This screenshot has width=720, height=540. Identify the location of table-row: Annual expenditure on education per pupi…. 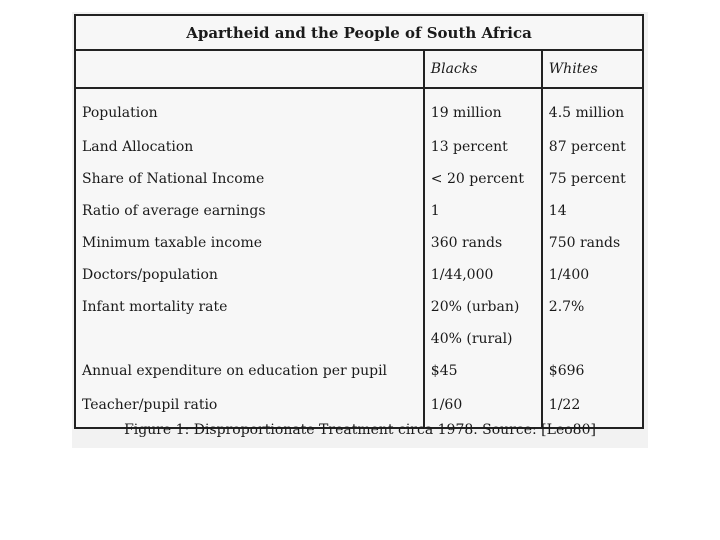
(359, 371).